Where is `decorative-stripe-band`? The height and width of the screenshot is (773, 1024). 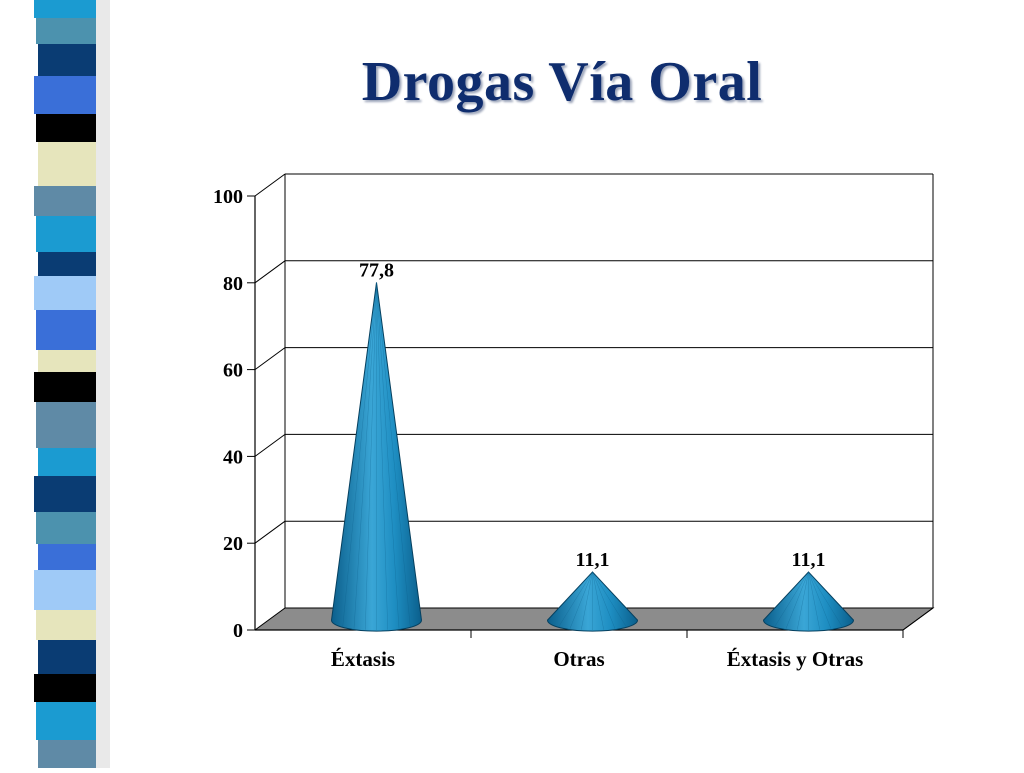 decorative-stripe-band is located at coordinates (60, 385).